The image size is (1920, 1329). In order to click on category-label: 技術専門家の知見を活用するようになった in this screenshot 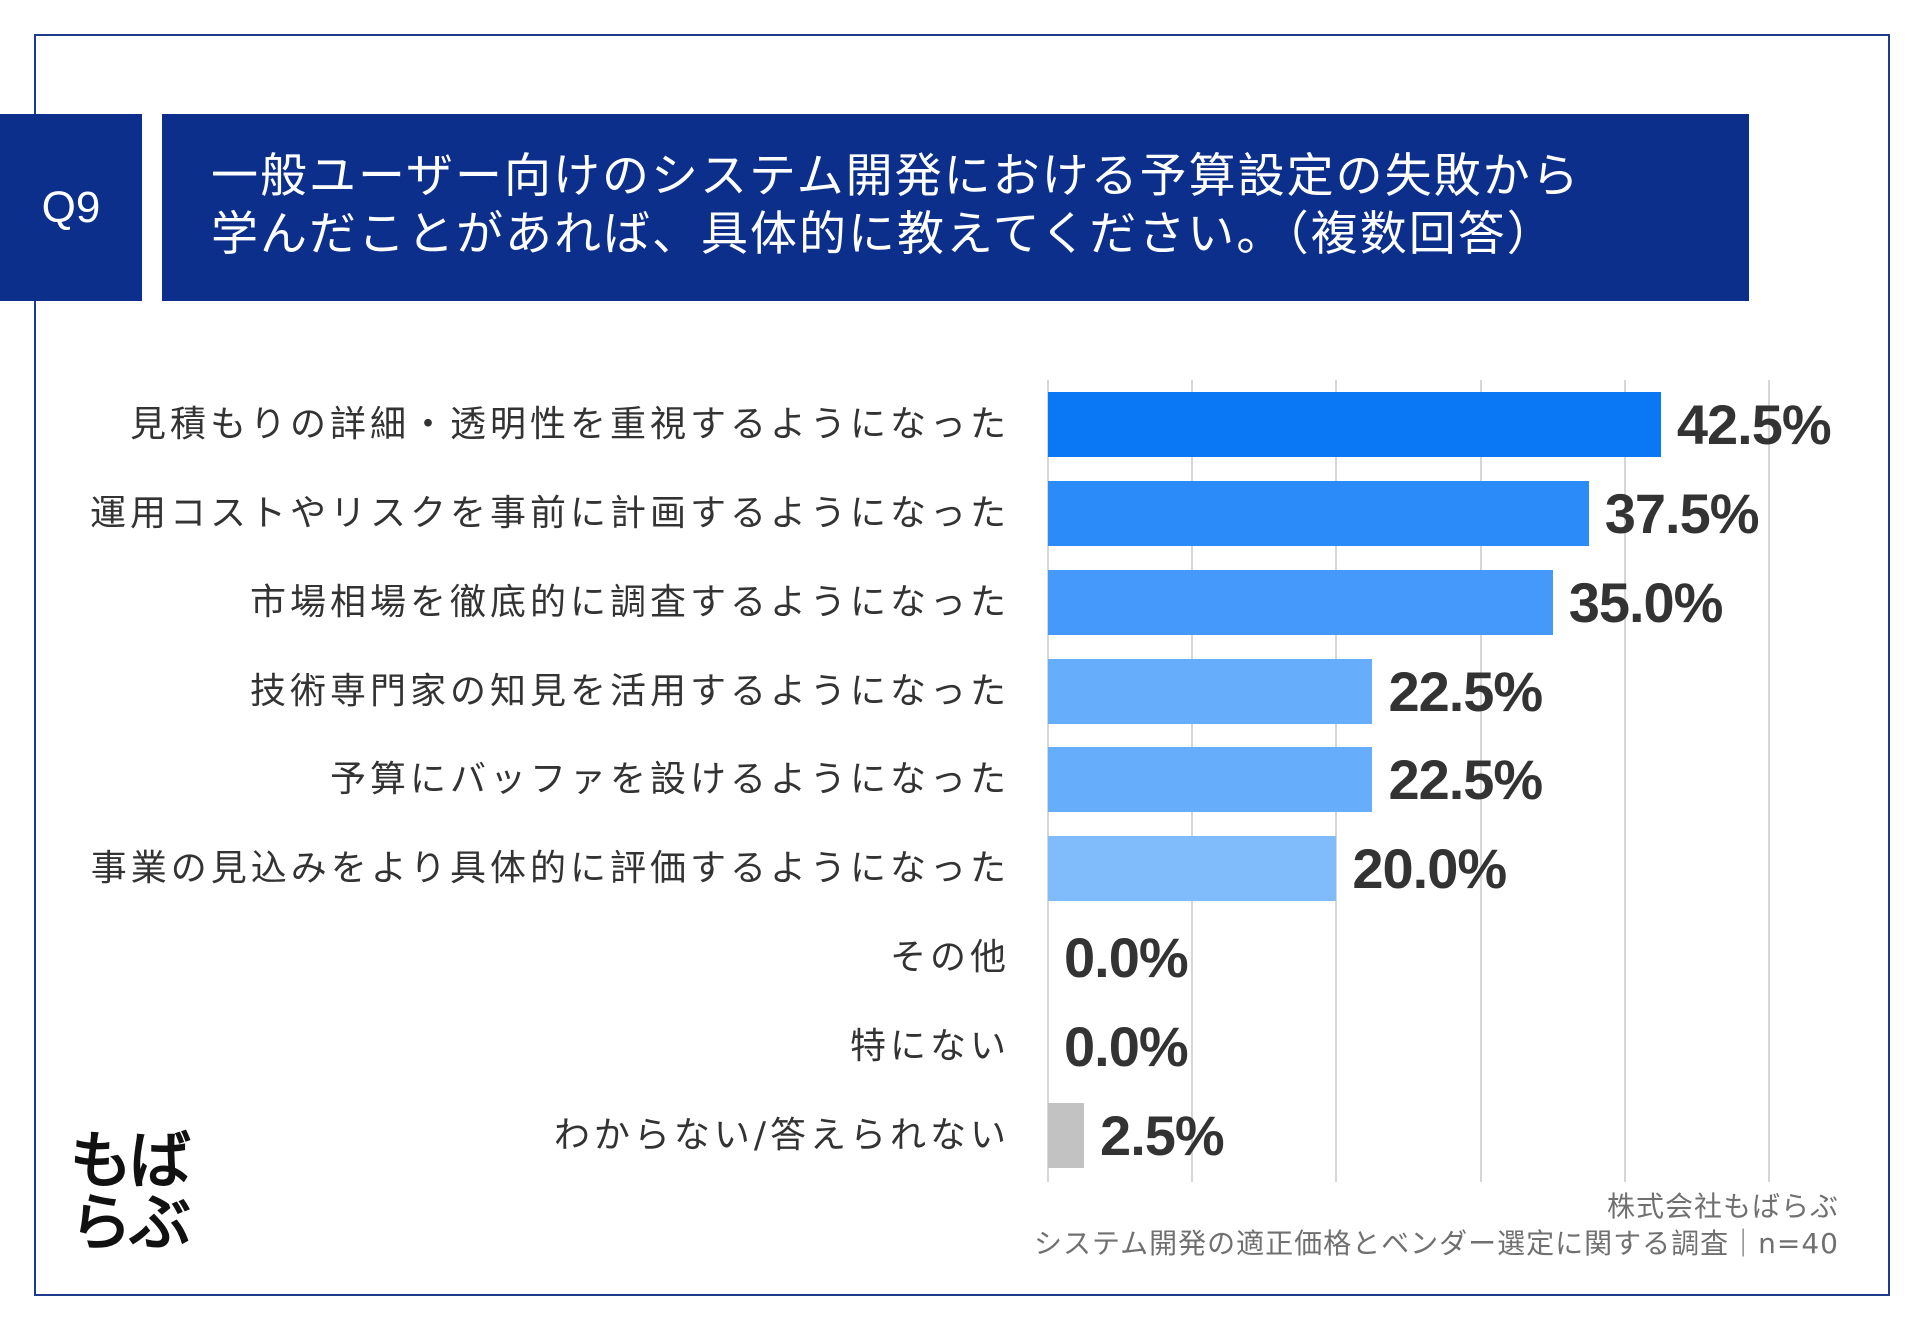, I will do `click(629, 691)`.